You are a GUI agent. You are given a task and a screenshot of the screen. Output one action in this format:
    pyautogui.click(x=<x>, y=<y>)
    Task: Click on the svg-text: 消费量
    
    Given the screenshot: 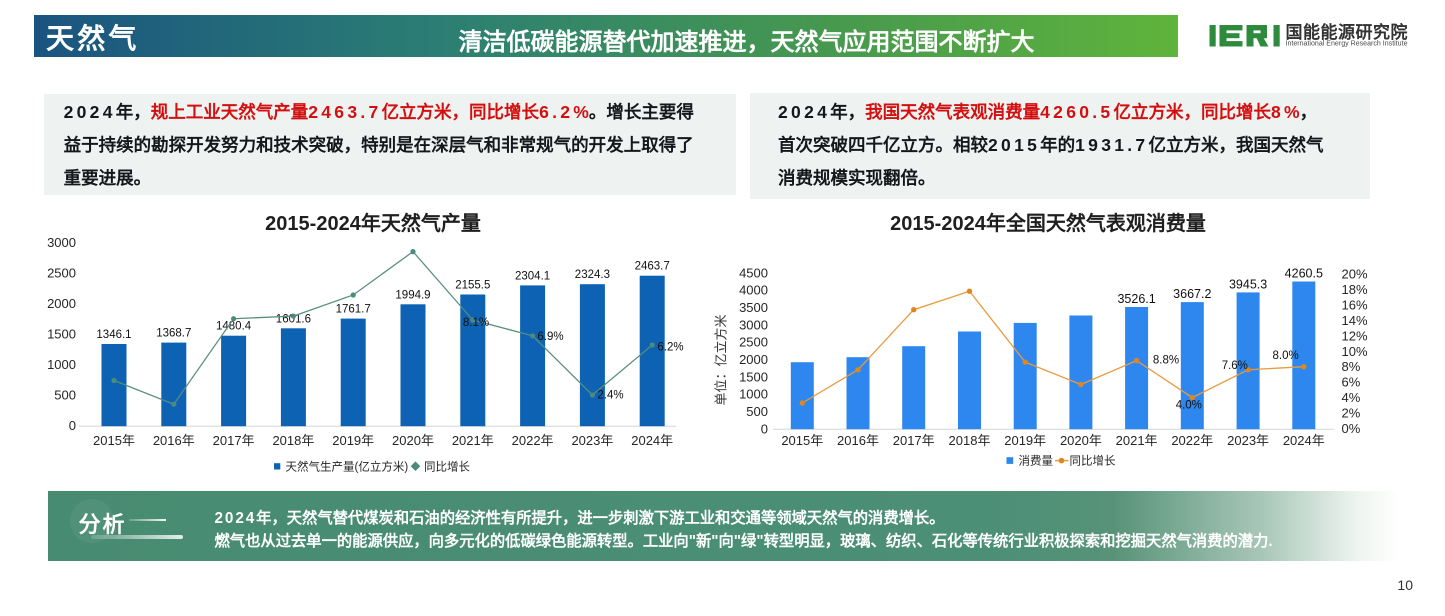 What is the action you would take?
    pyautogui.click(x=1036, y=460)
    